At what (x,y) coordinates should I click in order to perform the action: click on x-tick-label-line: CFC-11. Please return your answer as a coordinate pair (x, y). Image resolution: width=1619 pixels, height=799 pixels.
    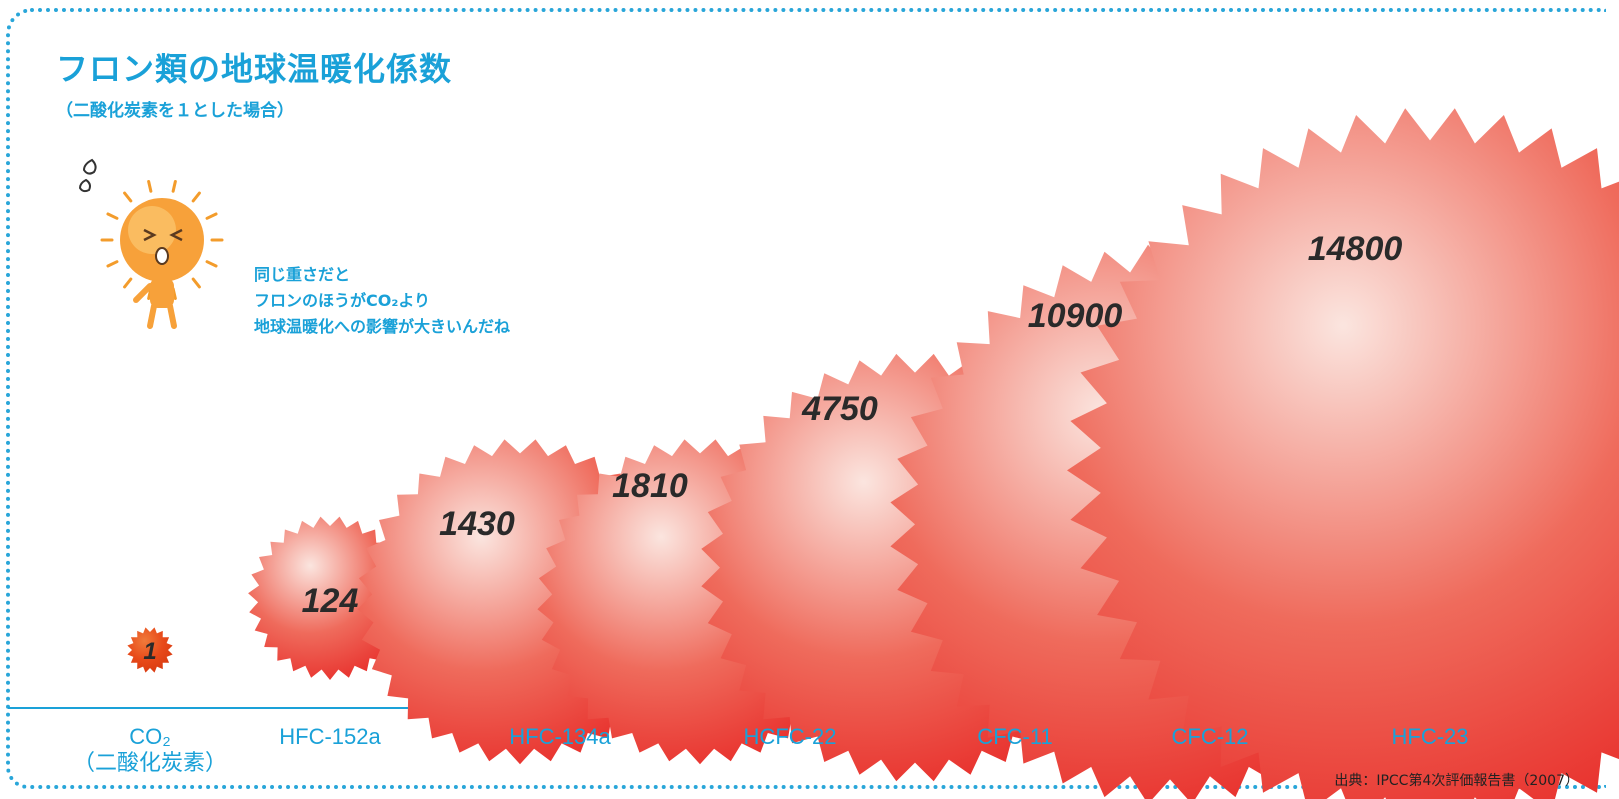
    Looking at the image, I should click on (1015, 736).